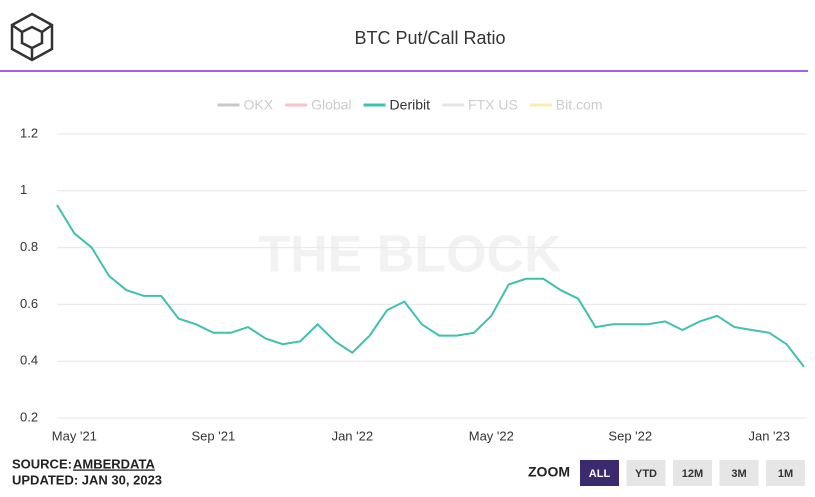  I want to click on legend: OKX Global Deribit FTX US Bit.com, so click(410, 105).